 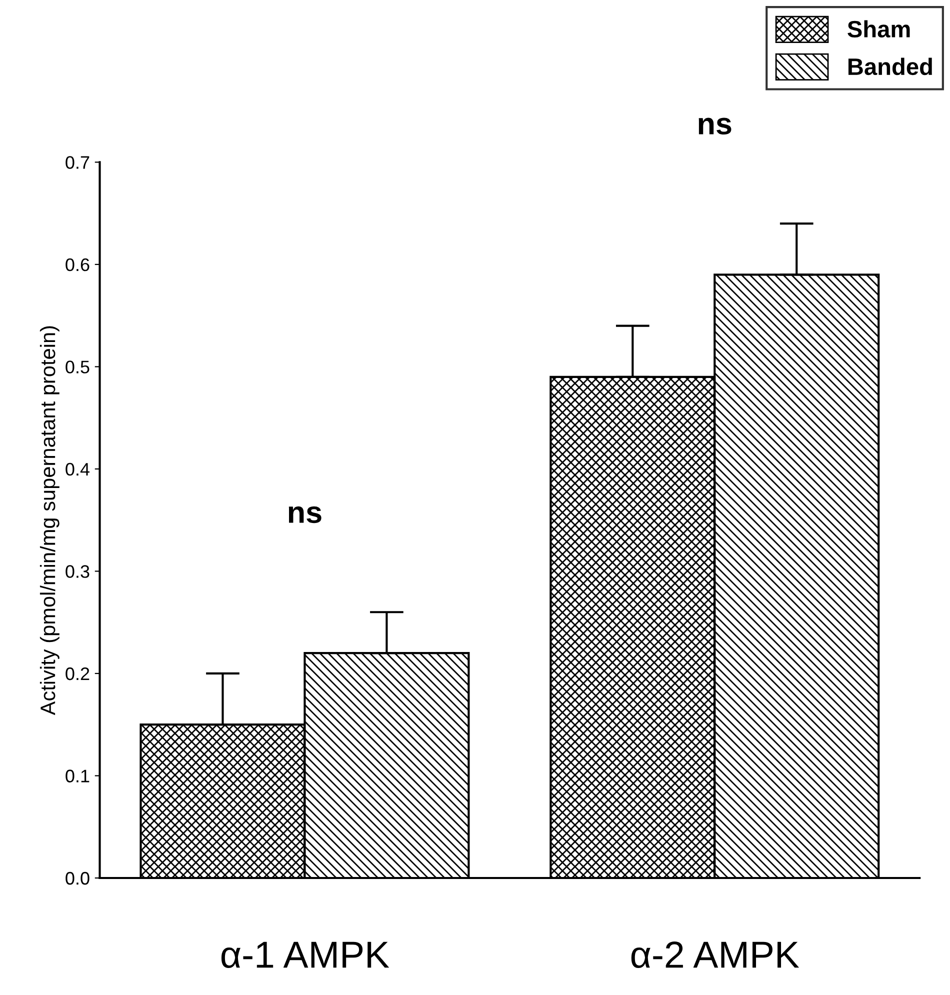 What do you see at coordinates (78, 367) in the screenshot?
I see `y-tick-label: 0.5` at bounding box center [78, 367].